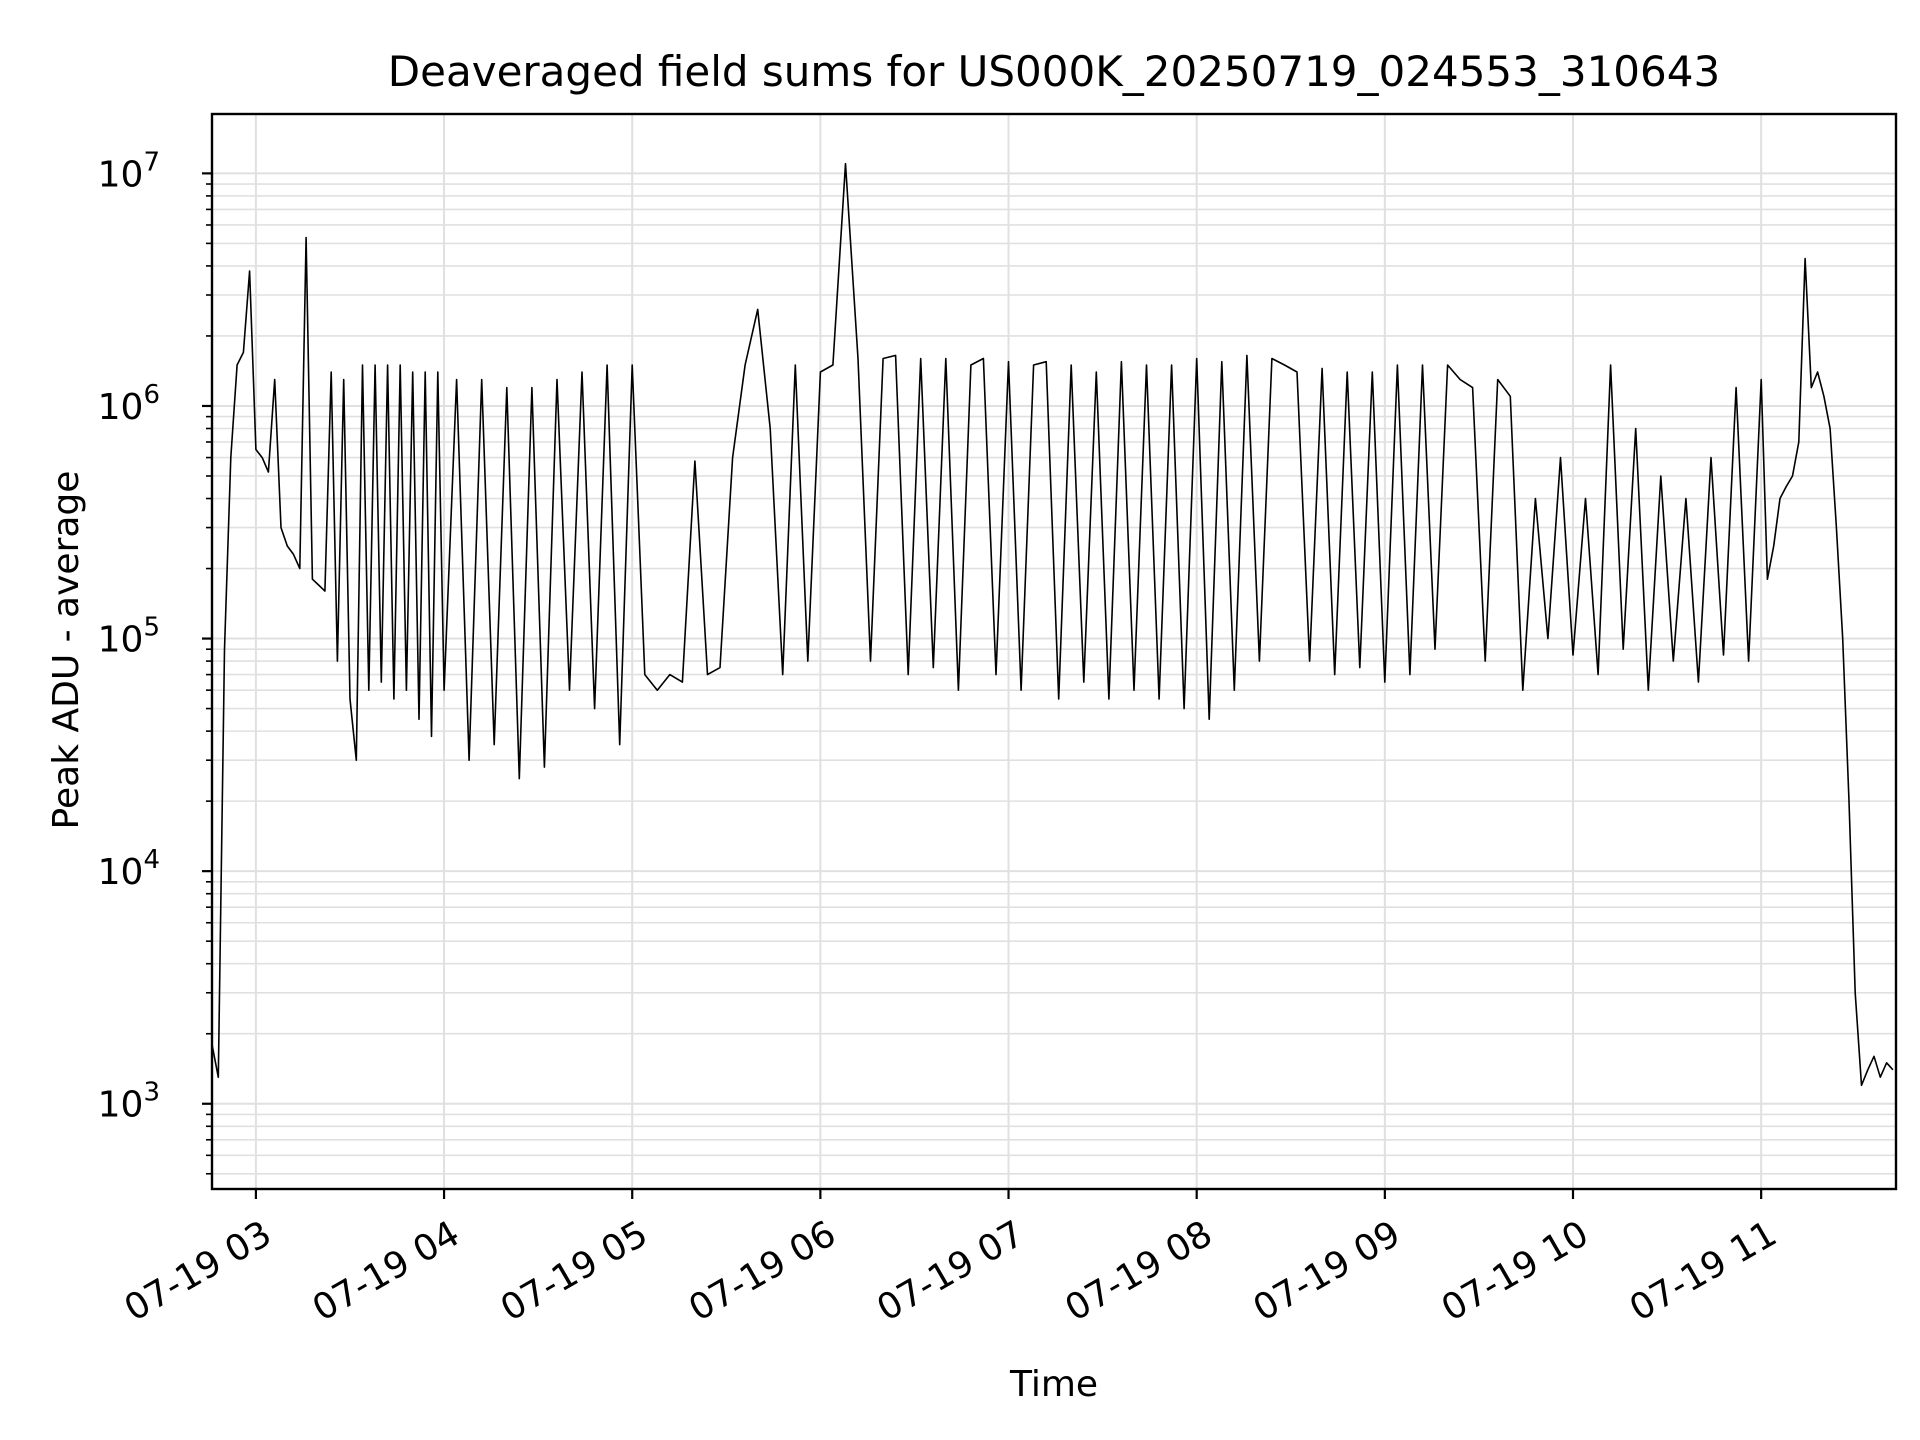  What do you see at coordinates (129, 171) in the screenshot?
I see `y-tick-label: 10⁷` at bounding box center [129, 171].